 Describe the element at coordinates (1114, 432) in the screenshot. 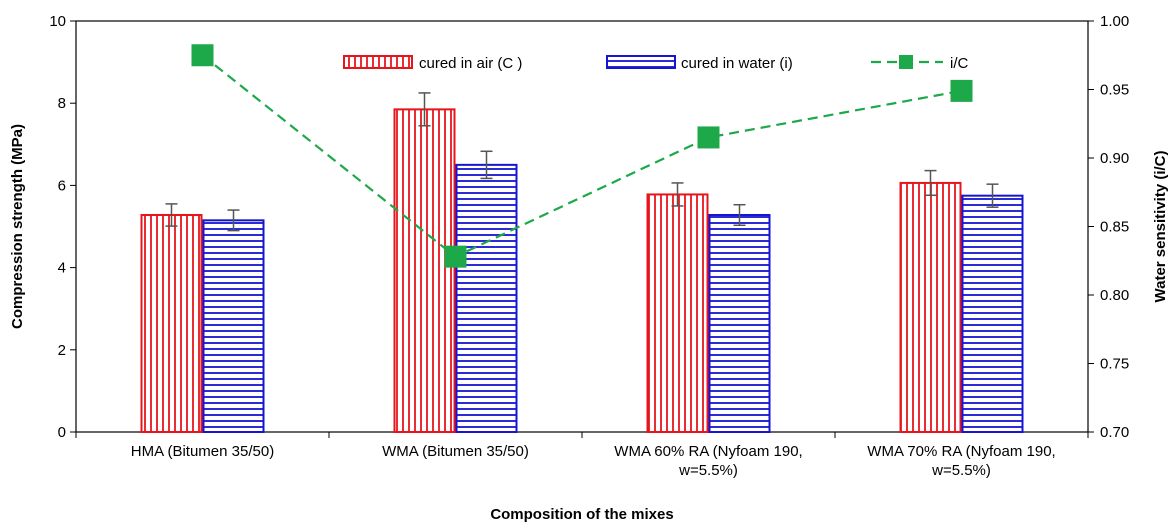

I see `y2-tick-label: 0.70` at that location.